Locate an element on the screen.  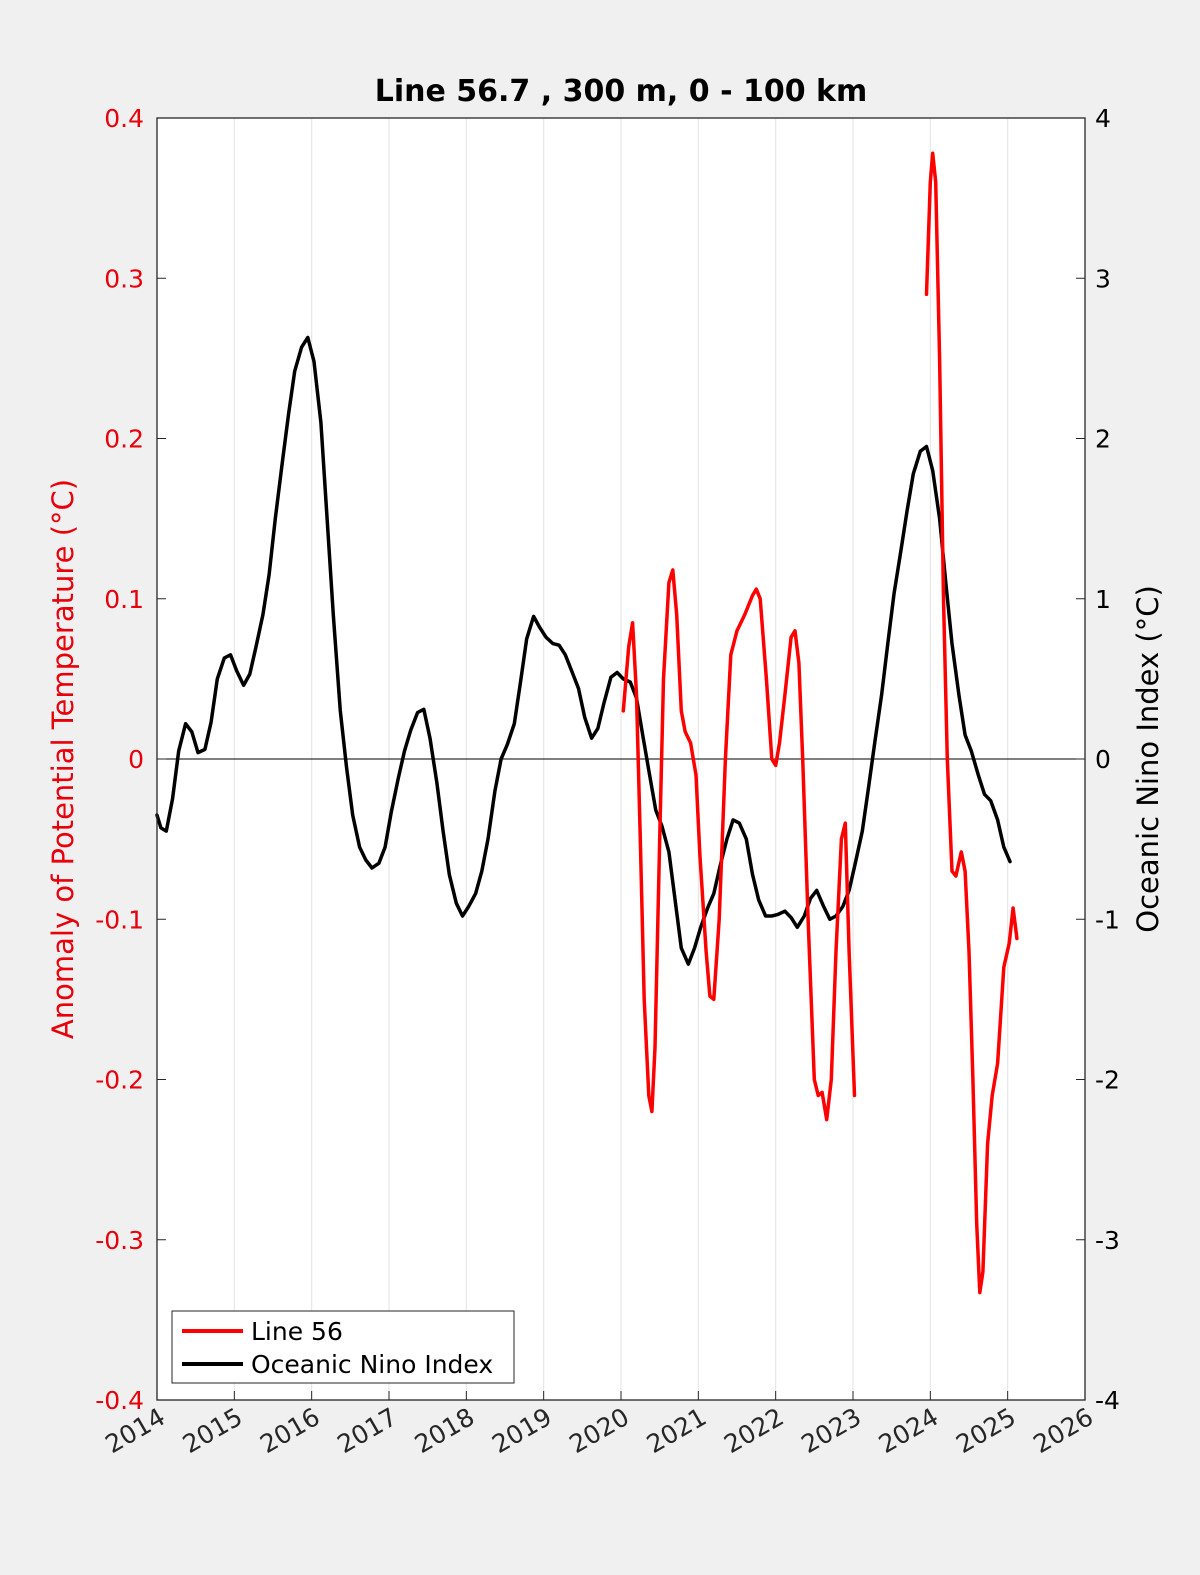
y-right-tick-label: 2 is located at coordinates (1103, 439).